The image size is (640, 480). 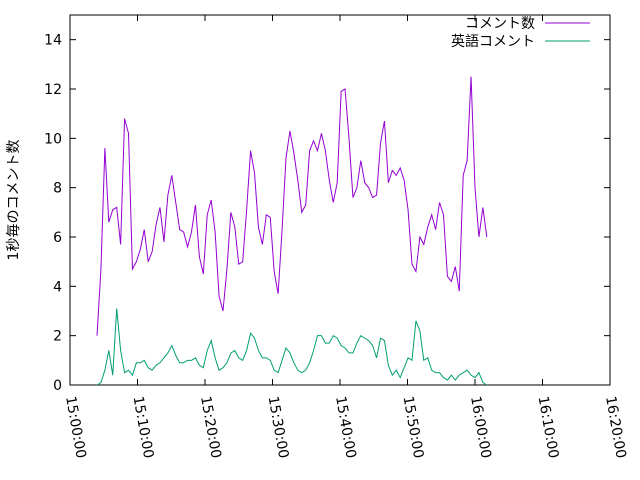 What do you see at coordinates (57, 337) in the screenshot?
I see `y-tick-label: 2` at bounding box center [57, 337].